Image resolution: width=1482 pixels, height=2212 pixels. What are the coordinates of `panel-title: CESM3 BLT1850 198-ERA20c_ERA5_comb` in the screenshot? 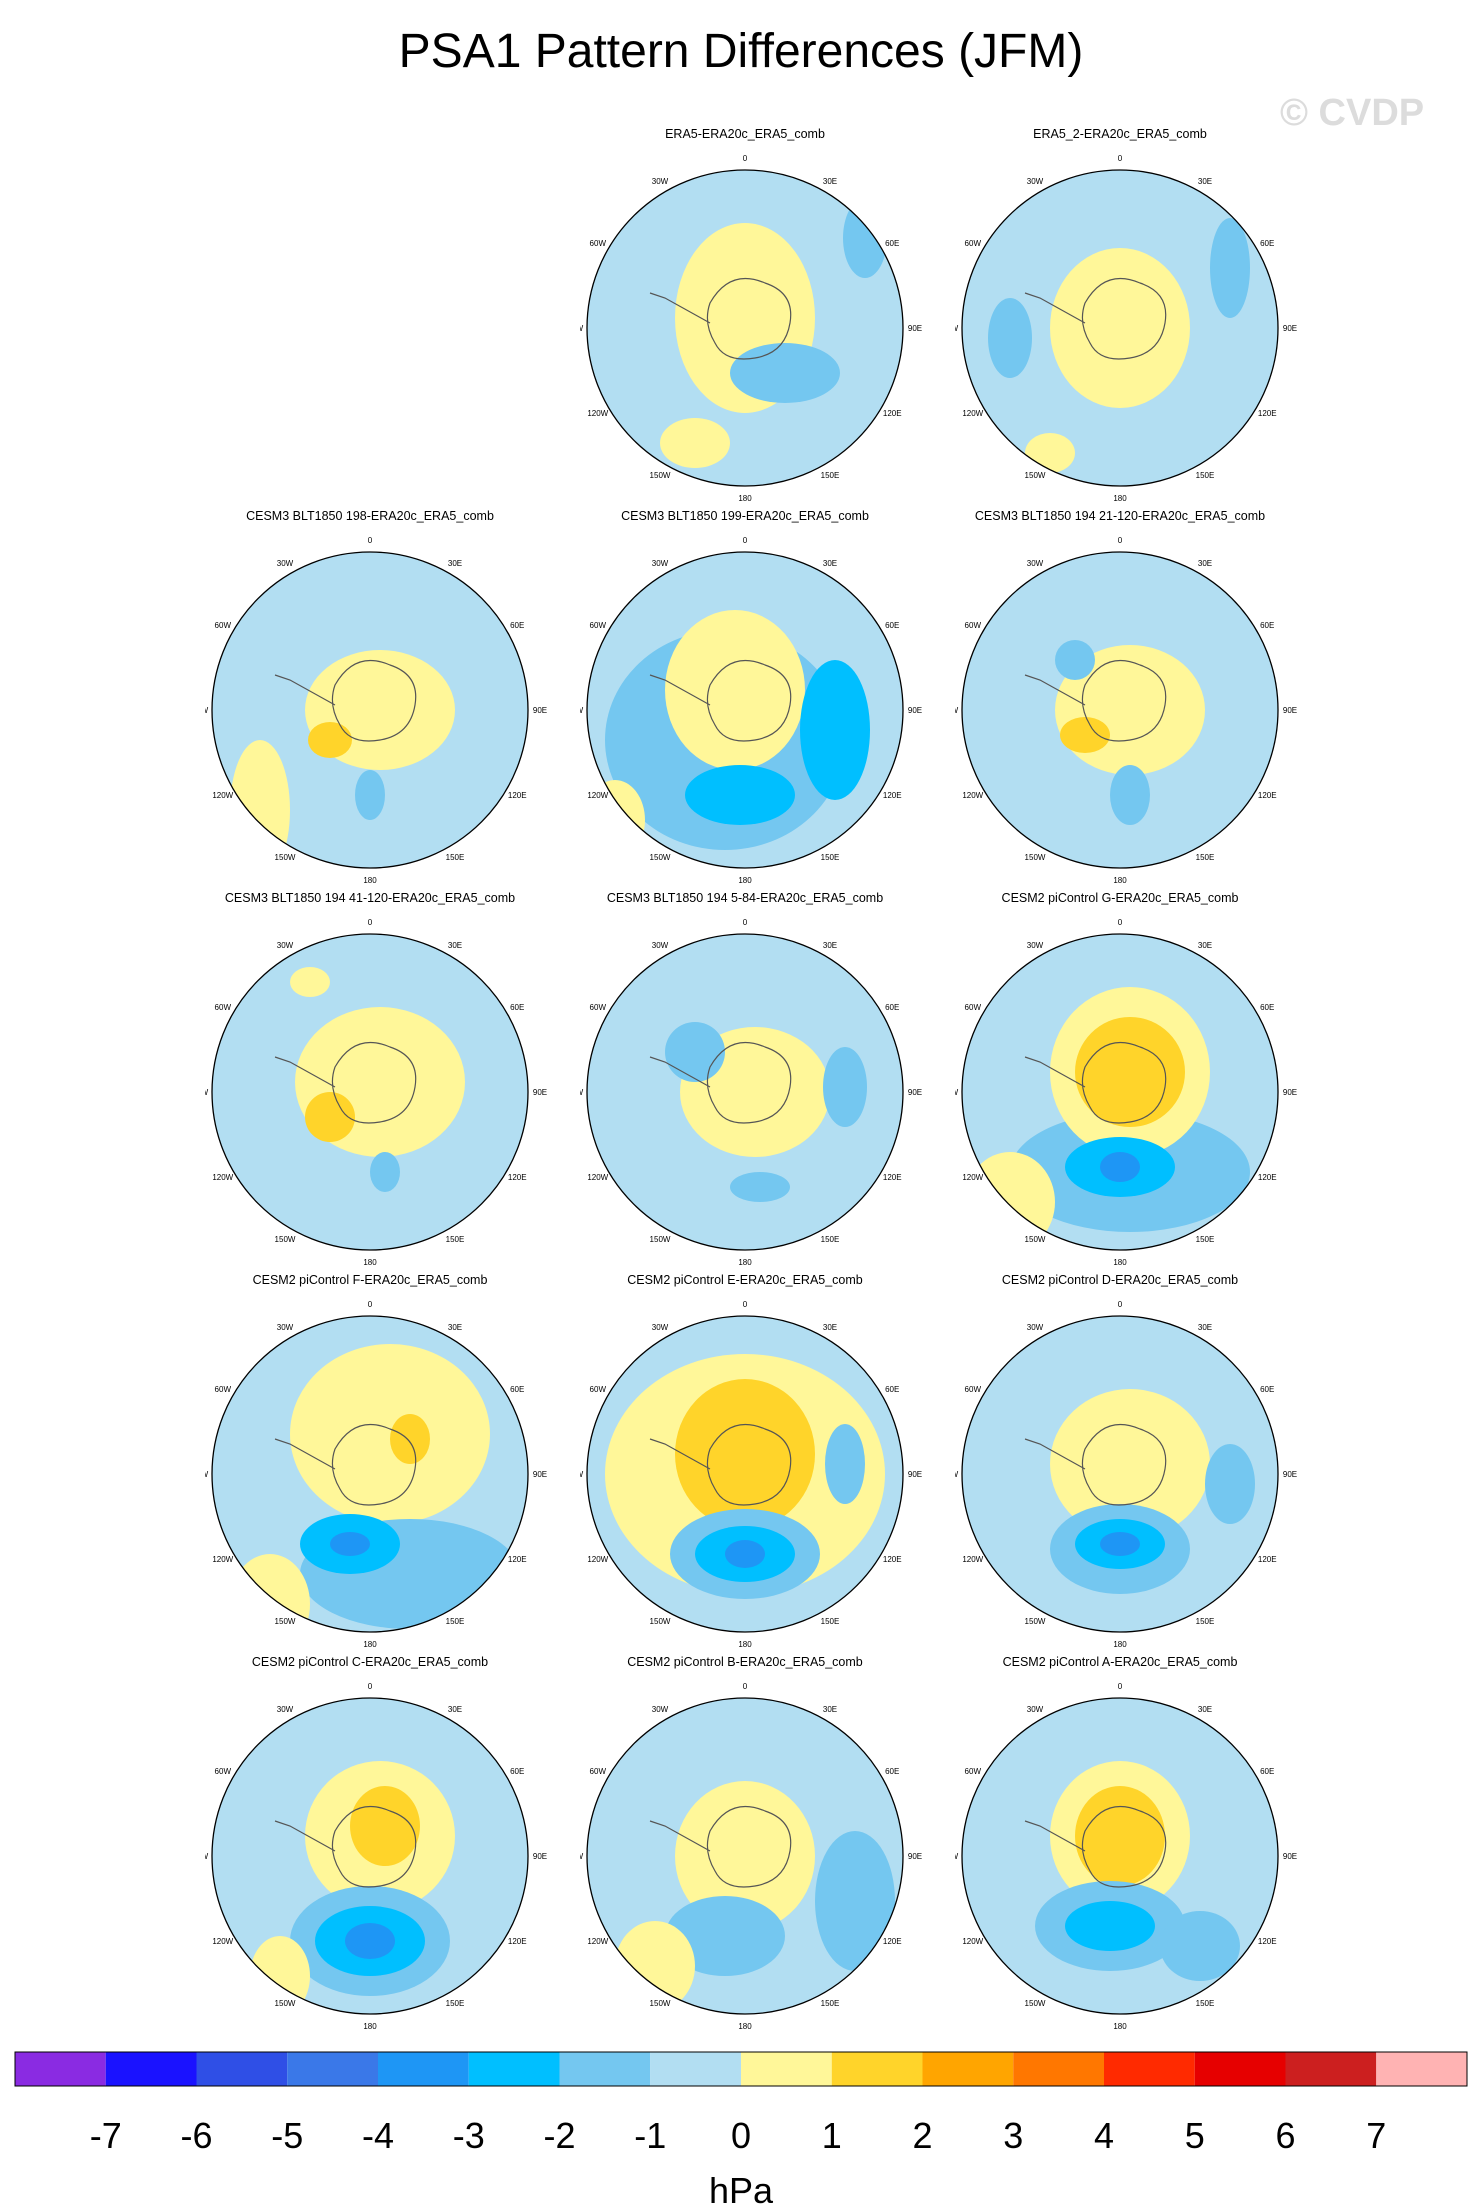 It's located at (370, 516).